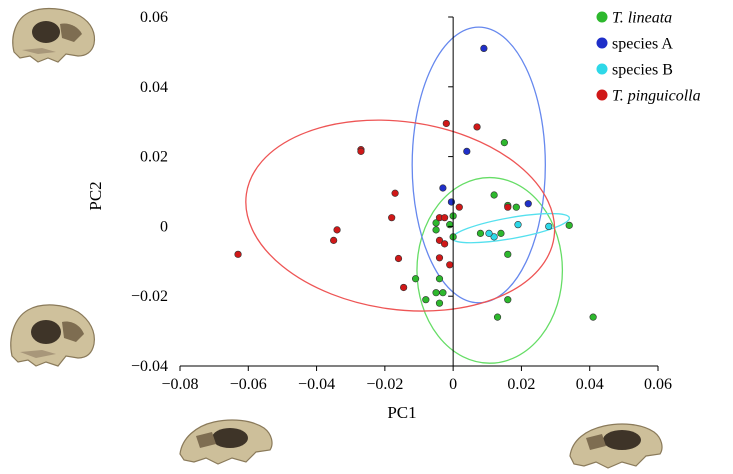  What do you see at coordinates (416, 379) in the screenshot?
I see `x-axis-ticks: −0.08 −0.06 −0.04 −0.02 0 0.02 0.04 0.06` at bounding box center [416, 379].